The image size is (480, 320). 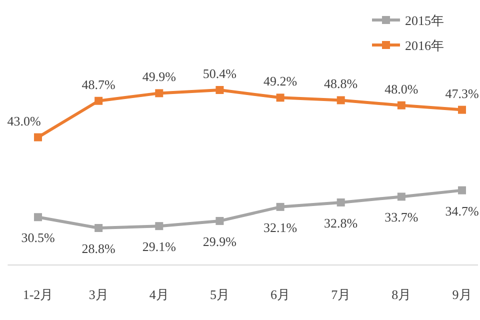 I want to click on x-tick-label: 3月, so click(x=98, y=294).